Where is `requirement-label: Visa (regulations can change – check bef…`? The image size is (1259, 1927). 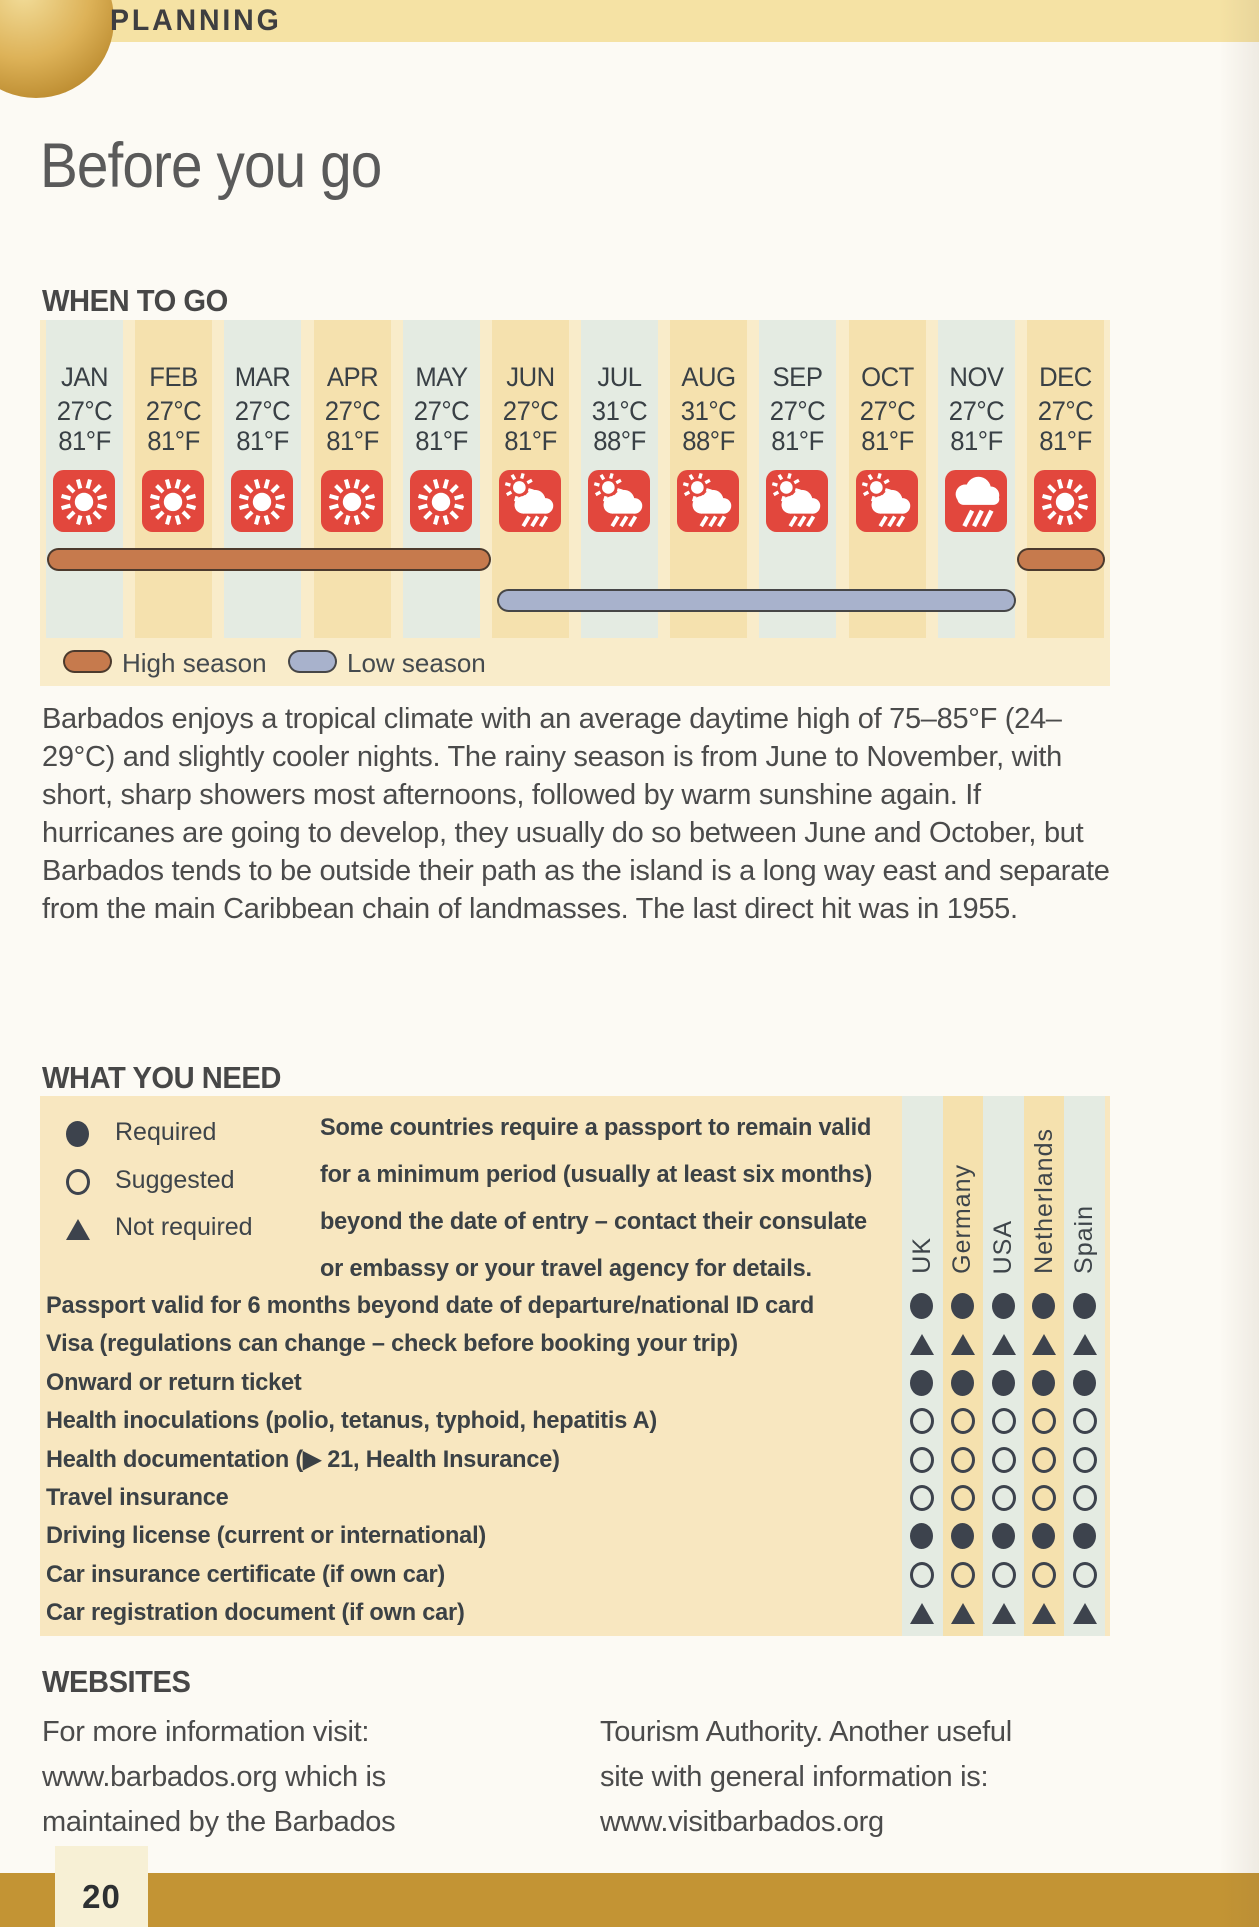
requirement-label: Visa (regulations can change – check bef… is located at coordinates (392, 1344).